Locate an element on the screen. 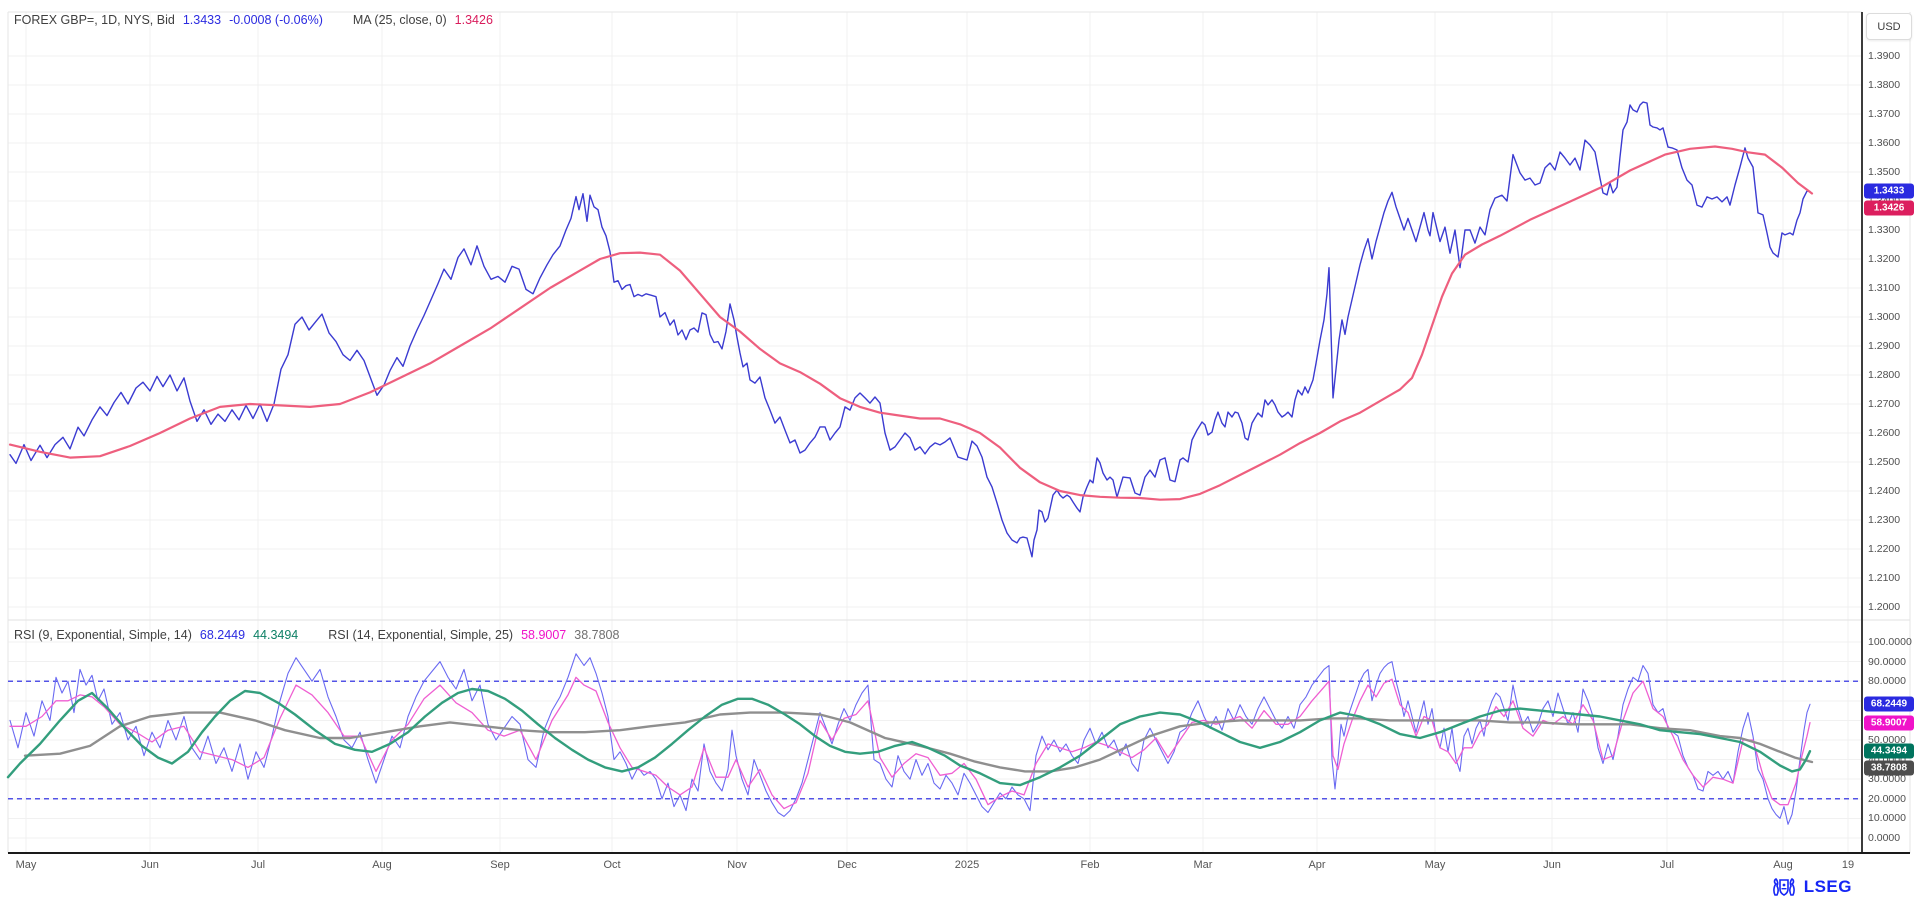 The height and width of the screenshot is (905, 1916). axis-tick-label: 1.3800 is located at coordinates (1884, 85).